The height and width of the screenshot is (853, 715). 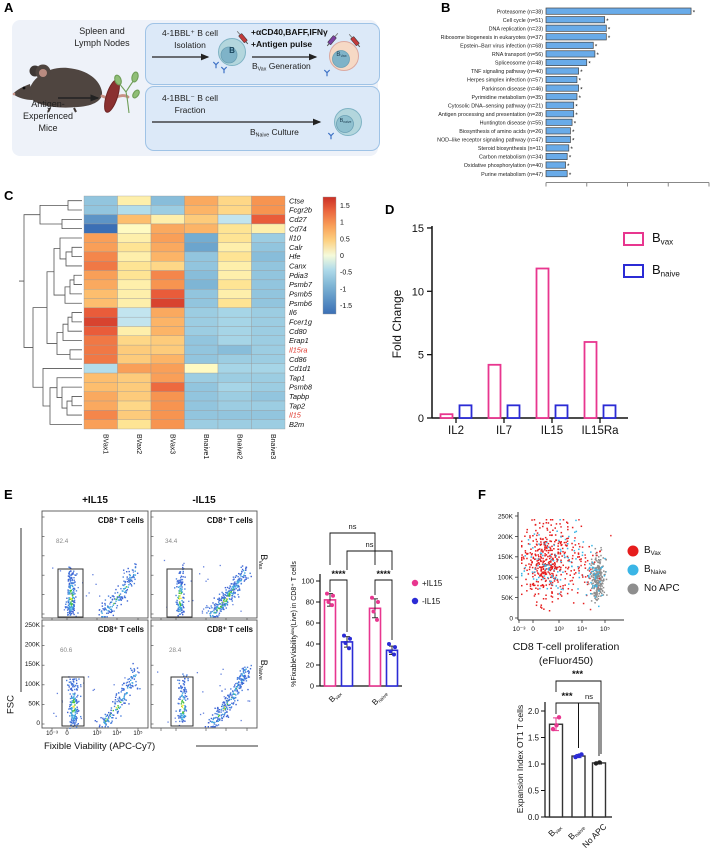 I want to click on f-bar-y-axis-label: Expansion Index OT1 T cells, so click(x=520, y=759).